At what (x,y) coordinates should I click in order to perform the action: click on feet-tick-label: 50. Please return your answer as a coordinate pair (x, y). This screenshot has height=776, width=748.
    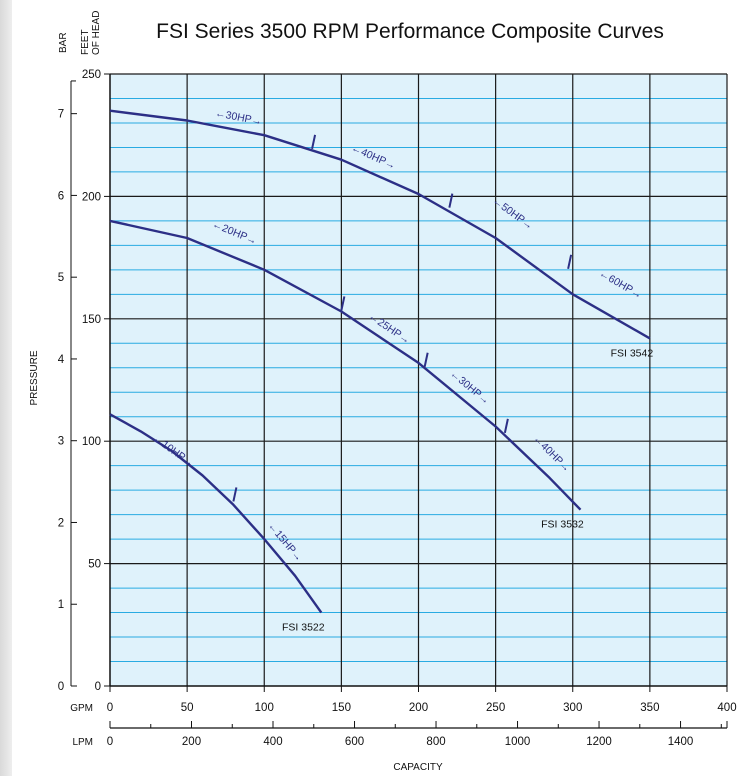
    Looking at the image, I should click on (94, 565).